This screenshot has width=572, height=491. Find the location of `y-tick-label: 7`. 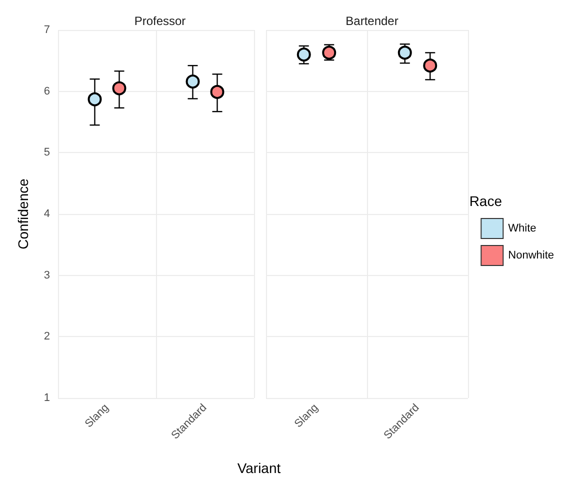

y-tick-label: 7 is located at coordinates (47, 30).